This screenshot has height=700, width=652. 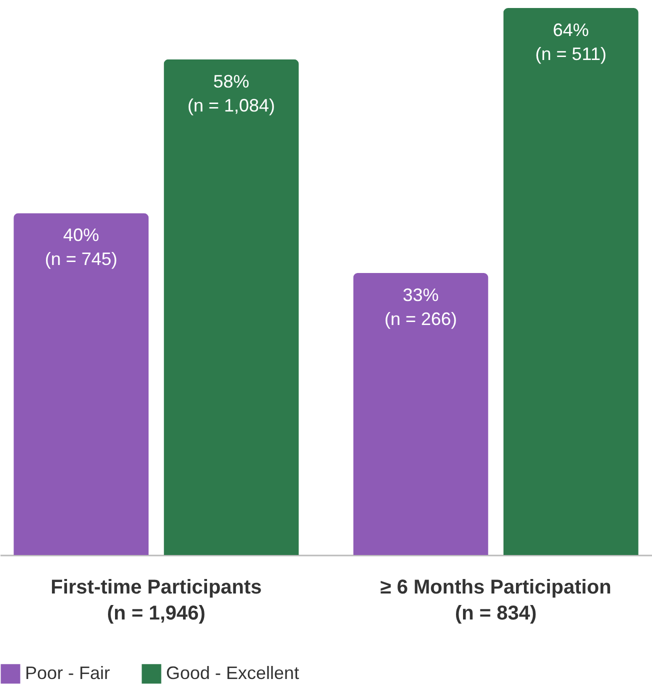 What do you see at coordinates (570, 42) in the screenshot?
I see `data-label: 64% (n = 511)` at bounding box center [570, 42].